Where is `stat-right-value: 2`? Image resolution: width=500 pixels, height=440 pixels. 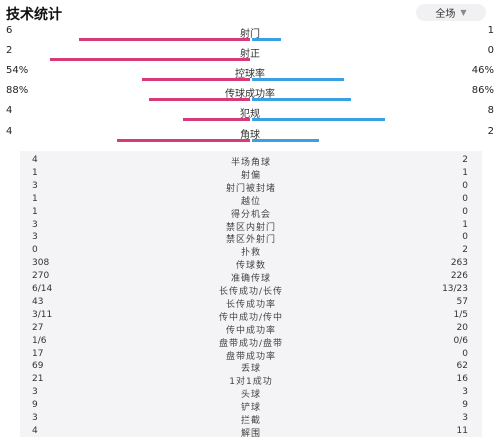
stat-right-value: 2 is located at coordinates (490, 131).